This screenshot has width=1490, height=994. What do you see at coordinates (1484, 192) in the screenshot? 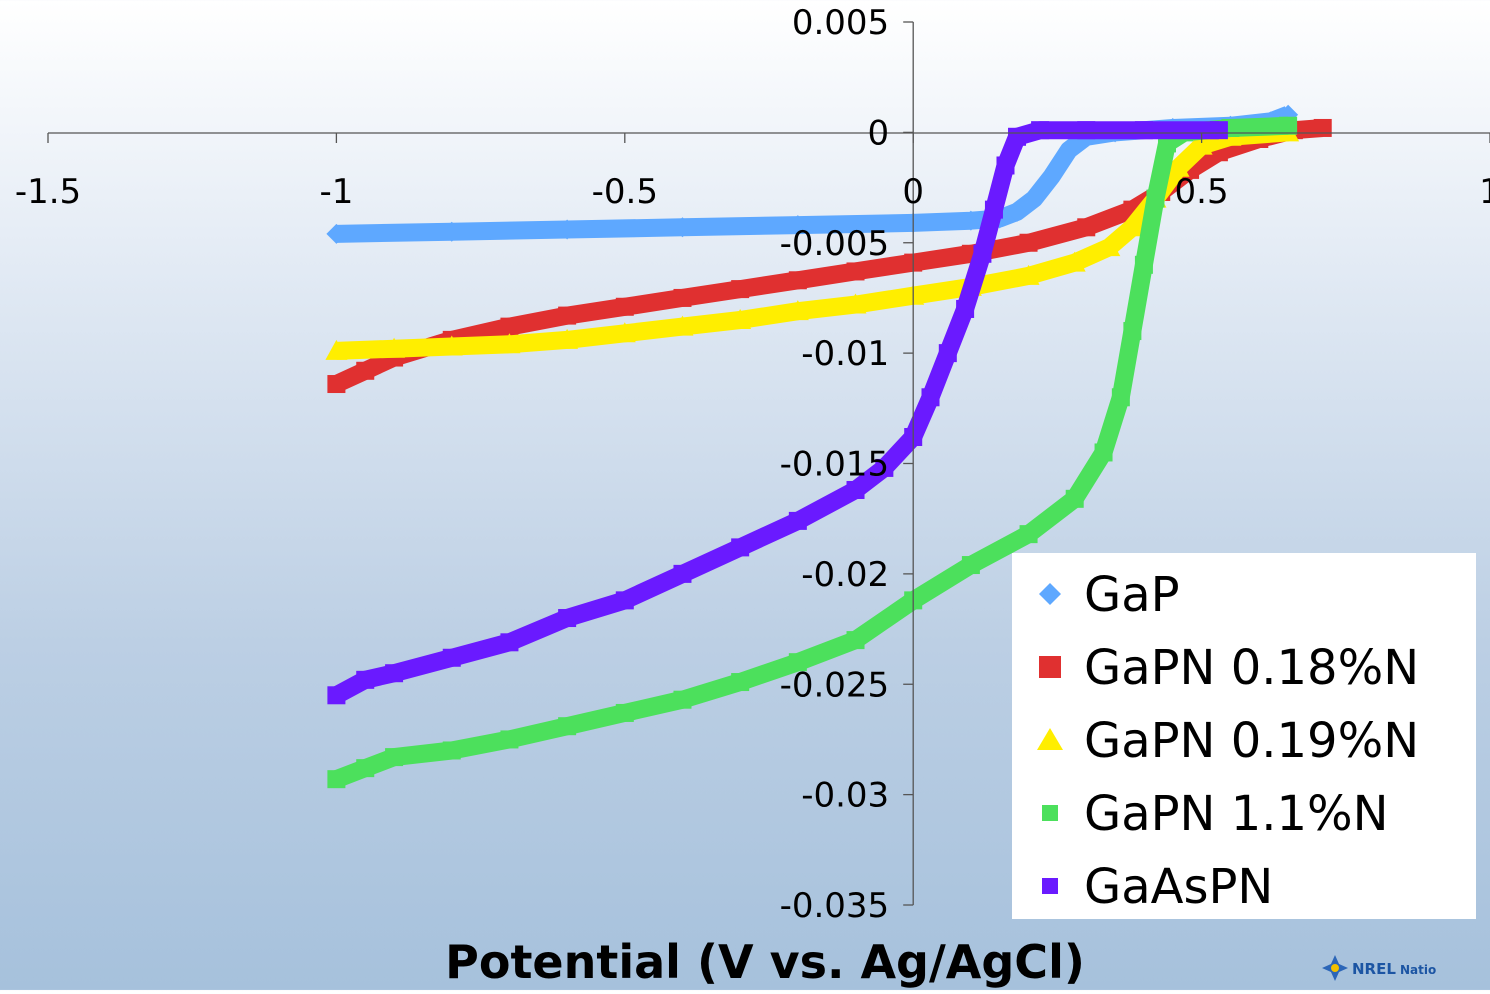
I see `x-tick-label: 1` at bounding box center [1484, 192].